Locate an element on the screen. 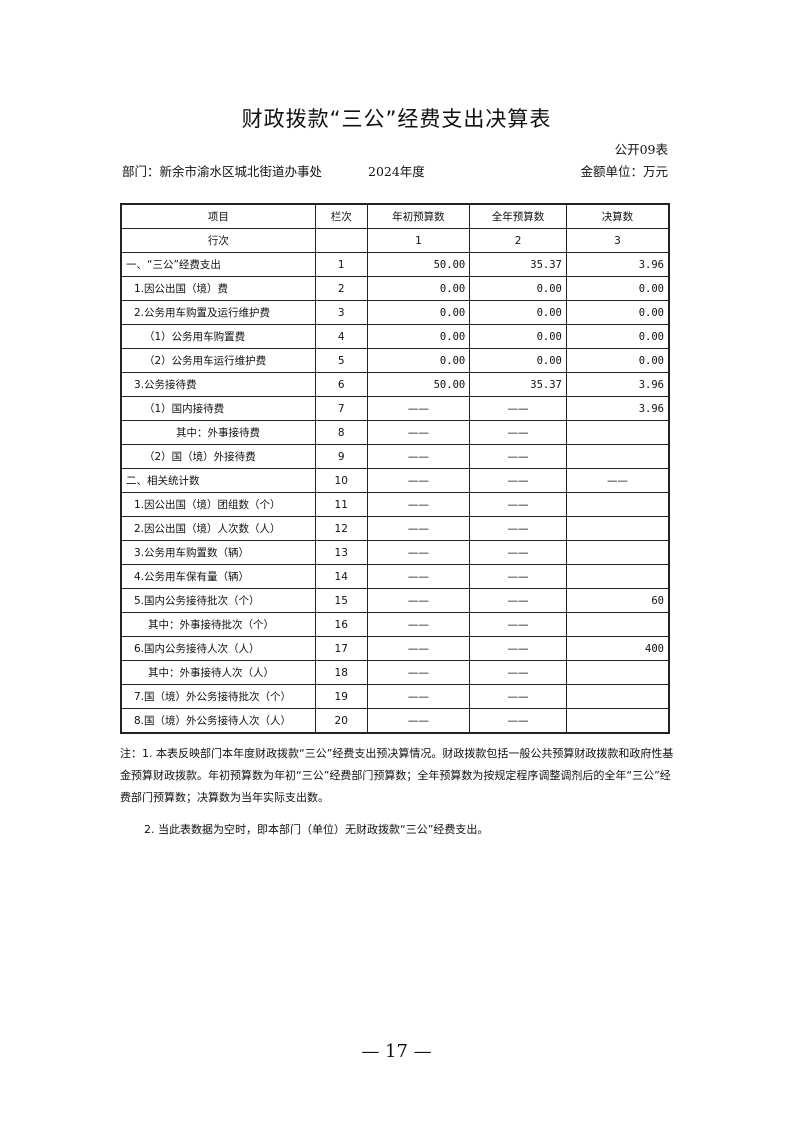 Image resolution: width=793 pixels, height=1122 pixels. table-row: 2.因公出国（境）人次数（人） 12 —— —— is located at coordinates (395, 528).